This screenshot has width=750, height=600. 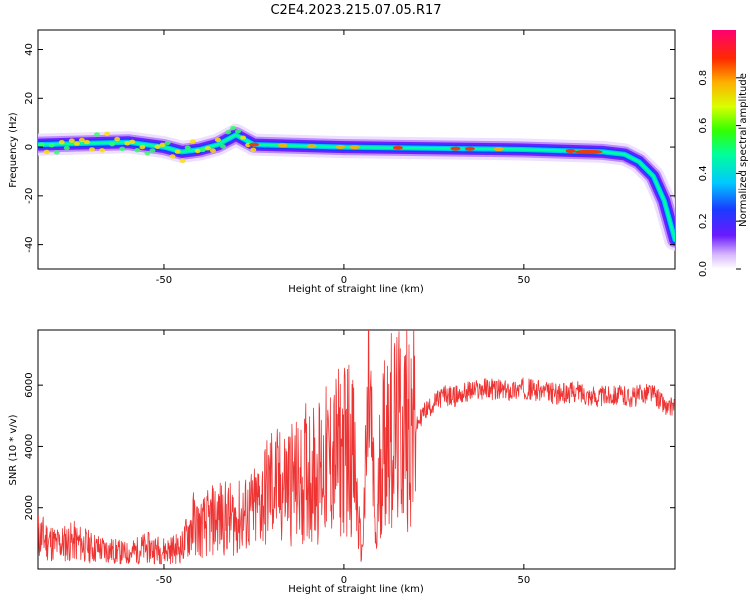 What do you see at coordinates (724, 149) in the screenshot?
I see `colorbar-gradient` at bounding box center [724, 149].